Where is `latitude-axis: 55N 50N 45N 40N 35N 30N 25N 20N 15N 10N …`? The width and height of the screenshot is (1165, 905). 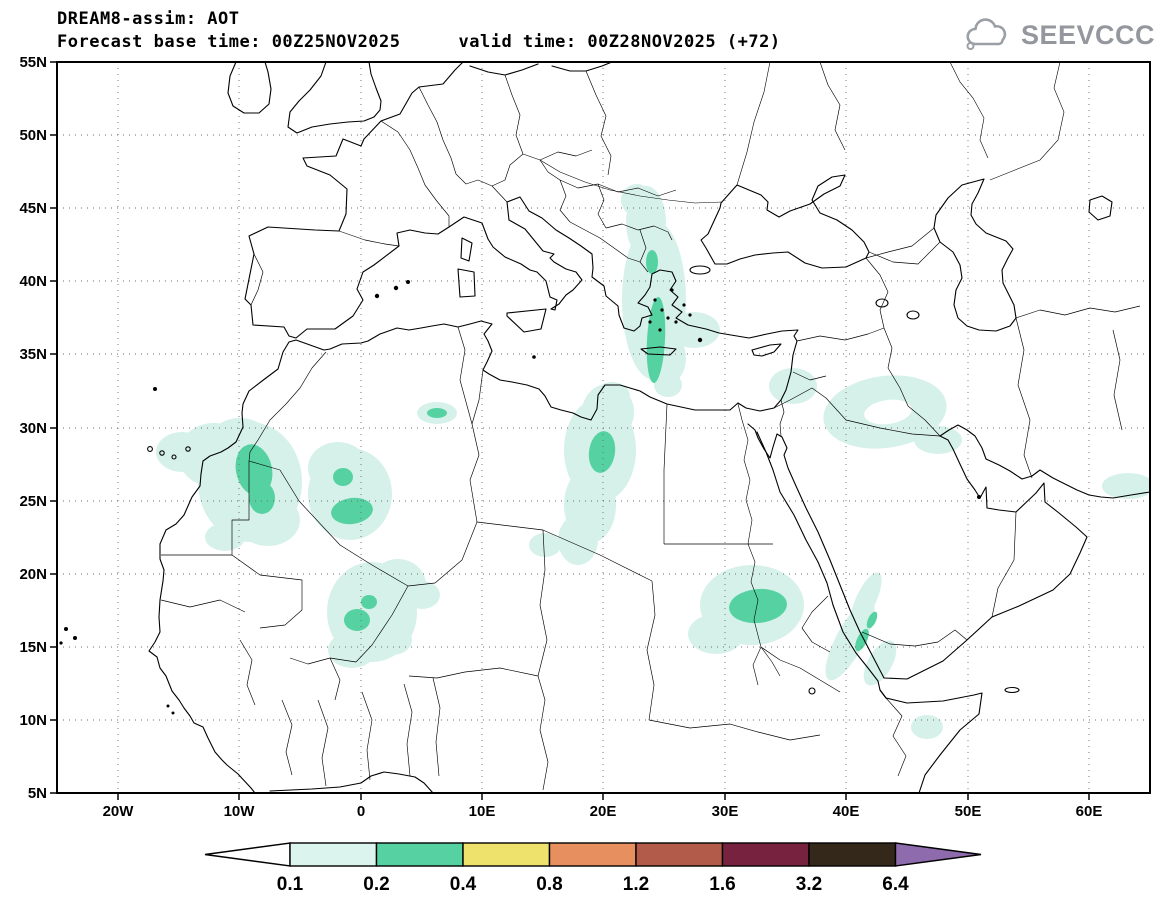
latitude-axis: 55N 50N 45N 40N 35N 30N 25N 20N 15N 10N … is located at coordinates (33, 428).